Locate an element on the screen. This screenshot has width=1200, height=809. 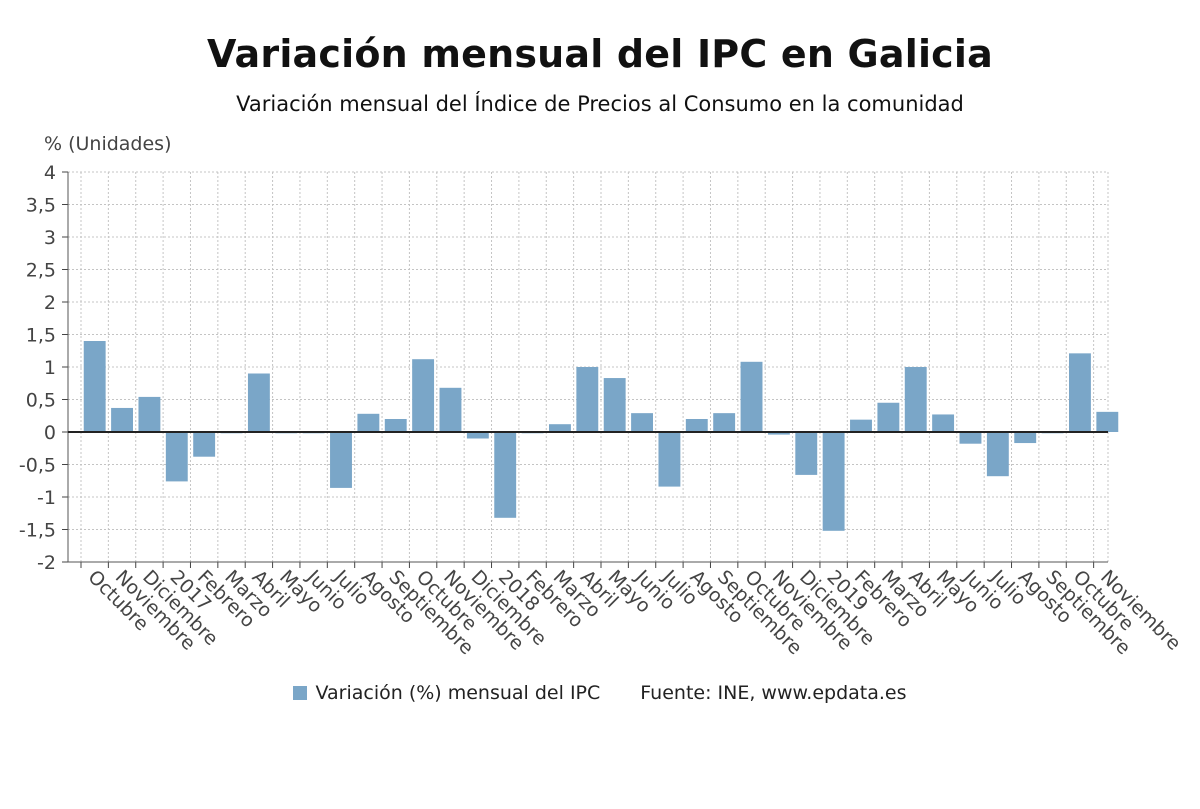
y-tick-label: 1 is located at coordinates (50, 368).